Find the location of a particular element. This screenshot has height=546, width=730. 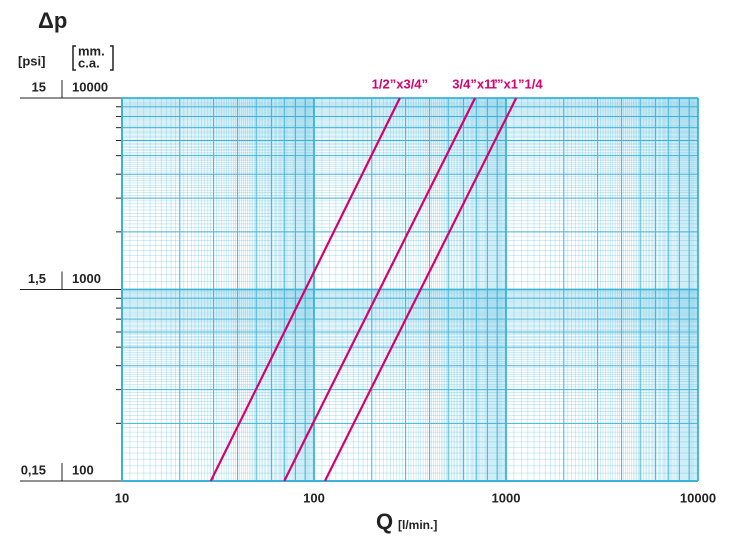

y2-tick-label: 15 is located at coordinates (39, 86).